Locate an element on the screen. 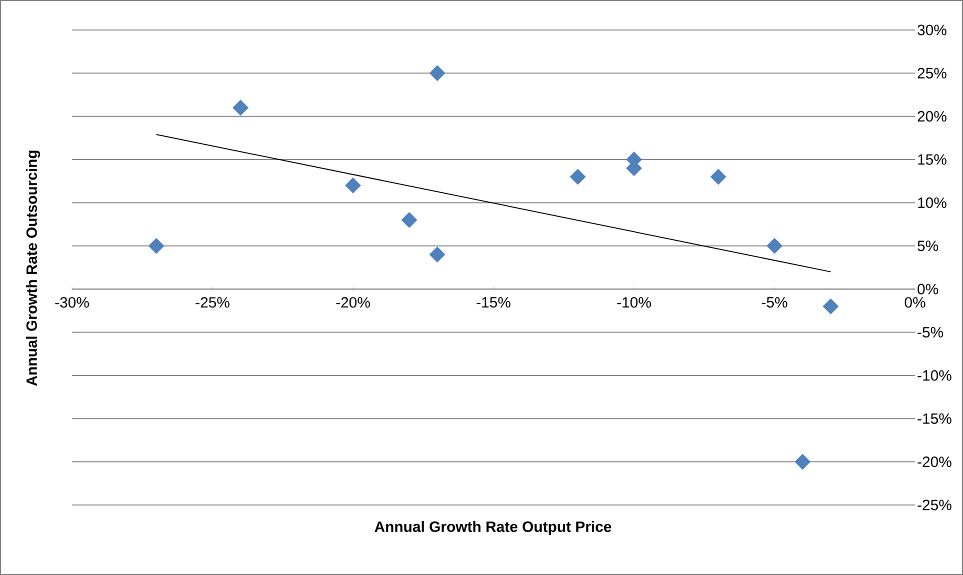 This screenshot has width=963, height=575. y-tick-label: 10% is located at coordinates (932, 202).